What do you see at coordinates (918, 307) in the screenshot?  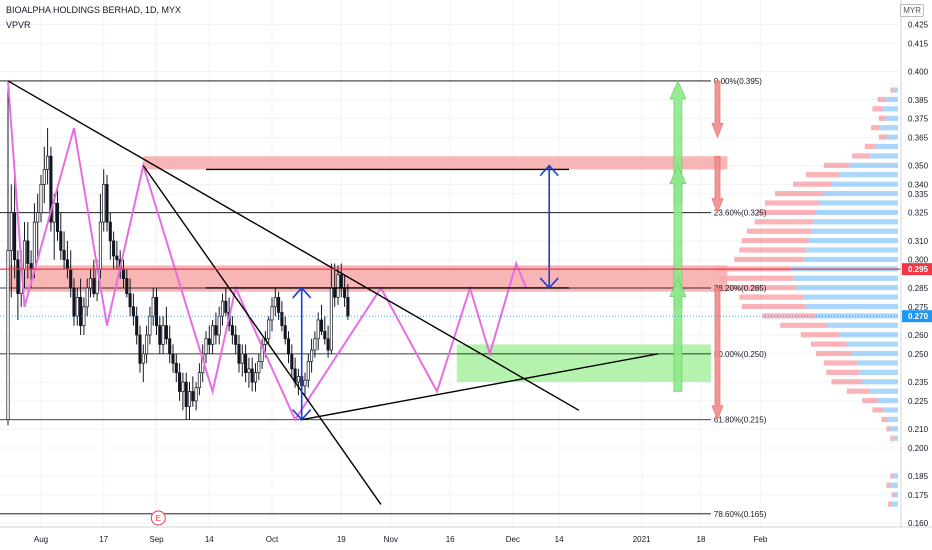 I see `price-tick-label: 0.275` at bounding box center [918, 307].